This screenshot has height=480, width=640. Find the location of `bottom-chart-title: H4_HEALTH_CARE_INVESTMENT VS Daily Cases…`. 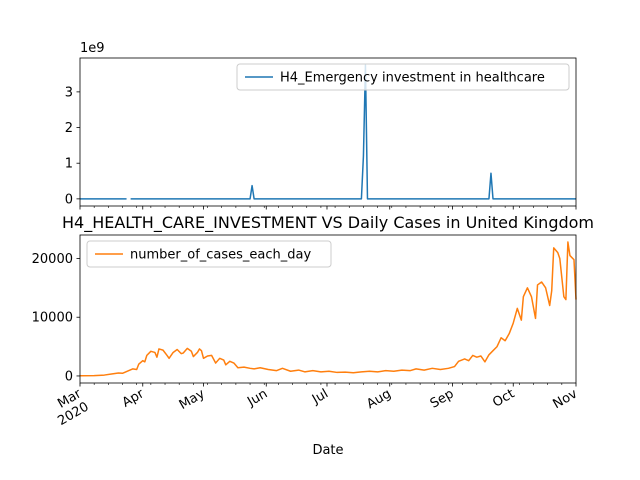

bottom-chart-title: H4_HEALTH_CARE_INVESTMENT VS Daily Cases… is located at coordinates (328, 223).